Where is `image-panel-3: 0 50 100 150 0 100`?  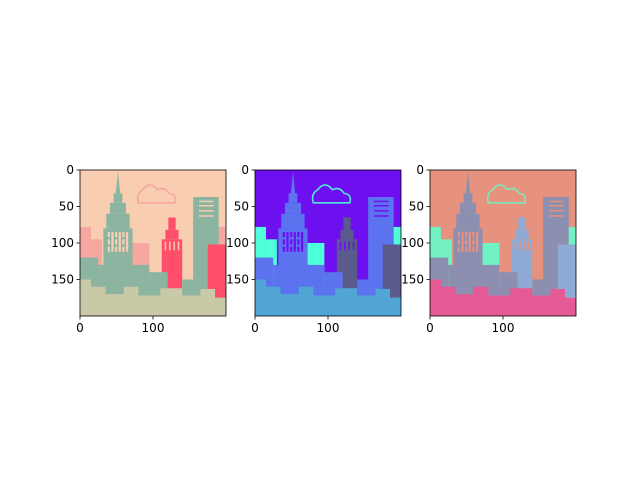 image-panel-3: 0 50 100 150 0 100 is located at coordinates (489, 249).